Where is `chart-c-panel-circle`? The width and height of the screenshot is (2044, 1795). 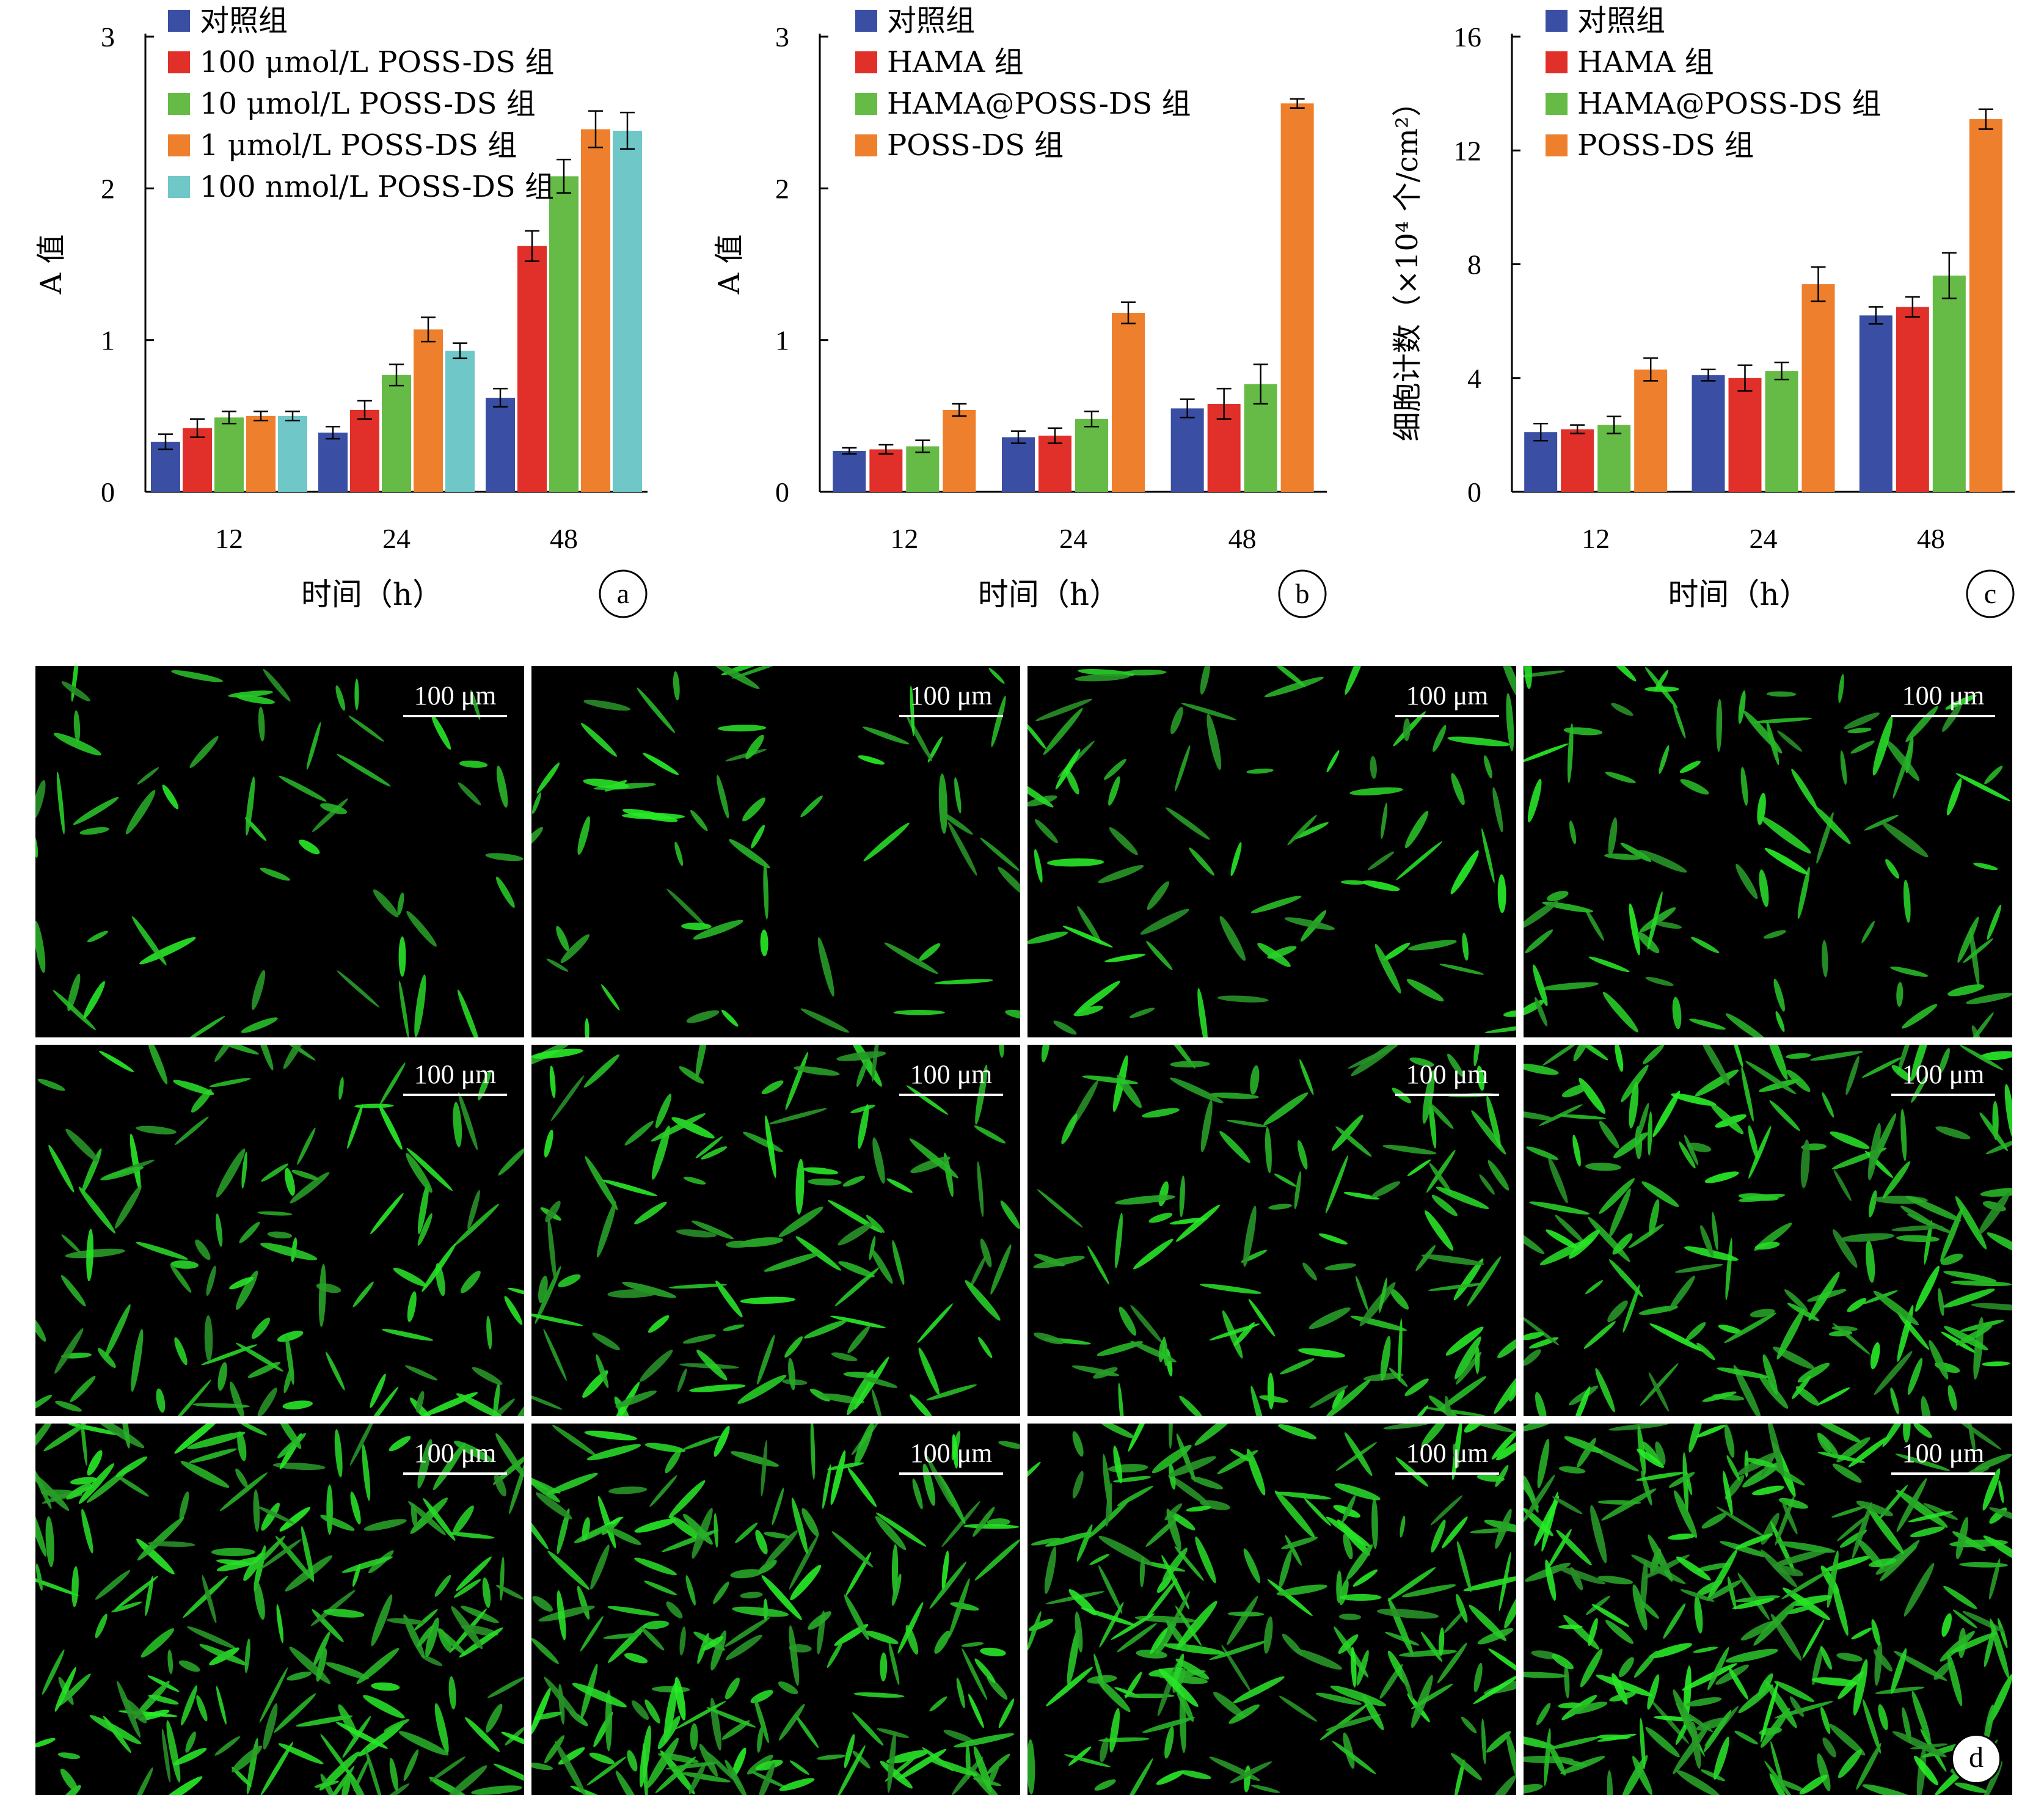 chart-c-panel-circle is located at coordinates (1991, 593).